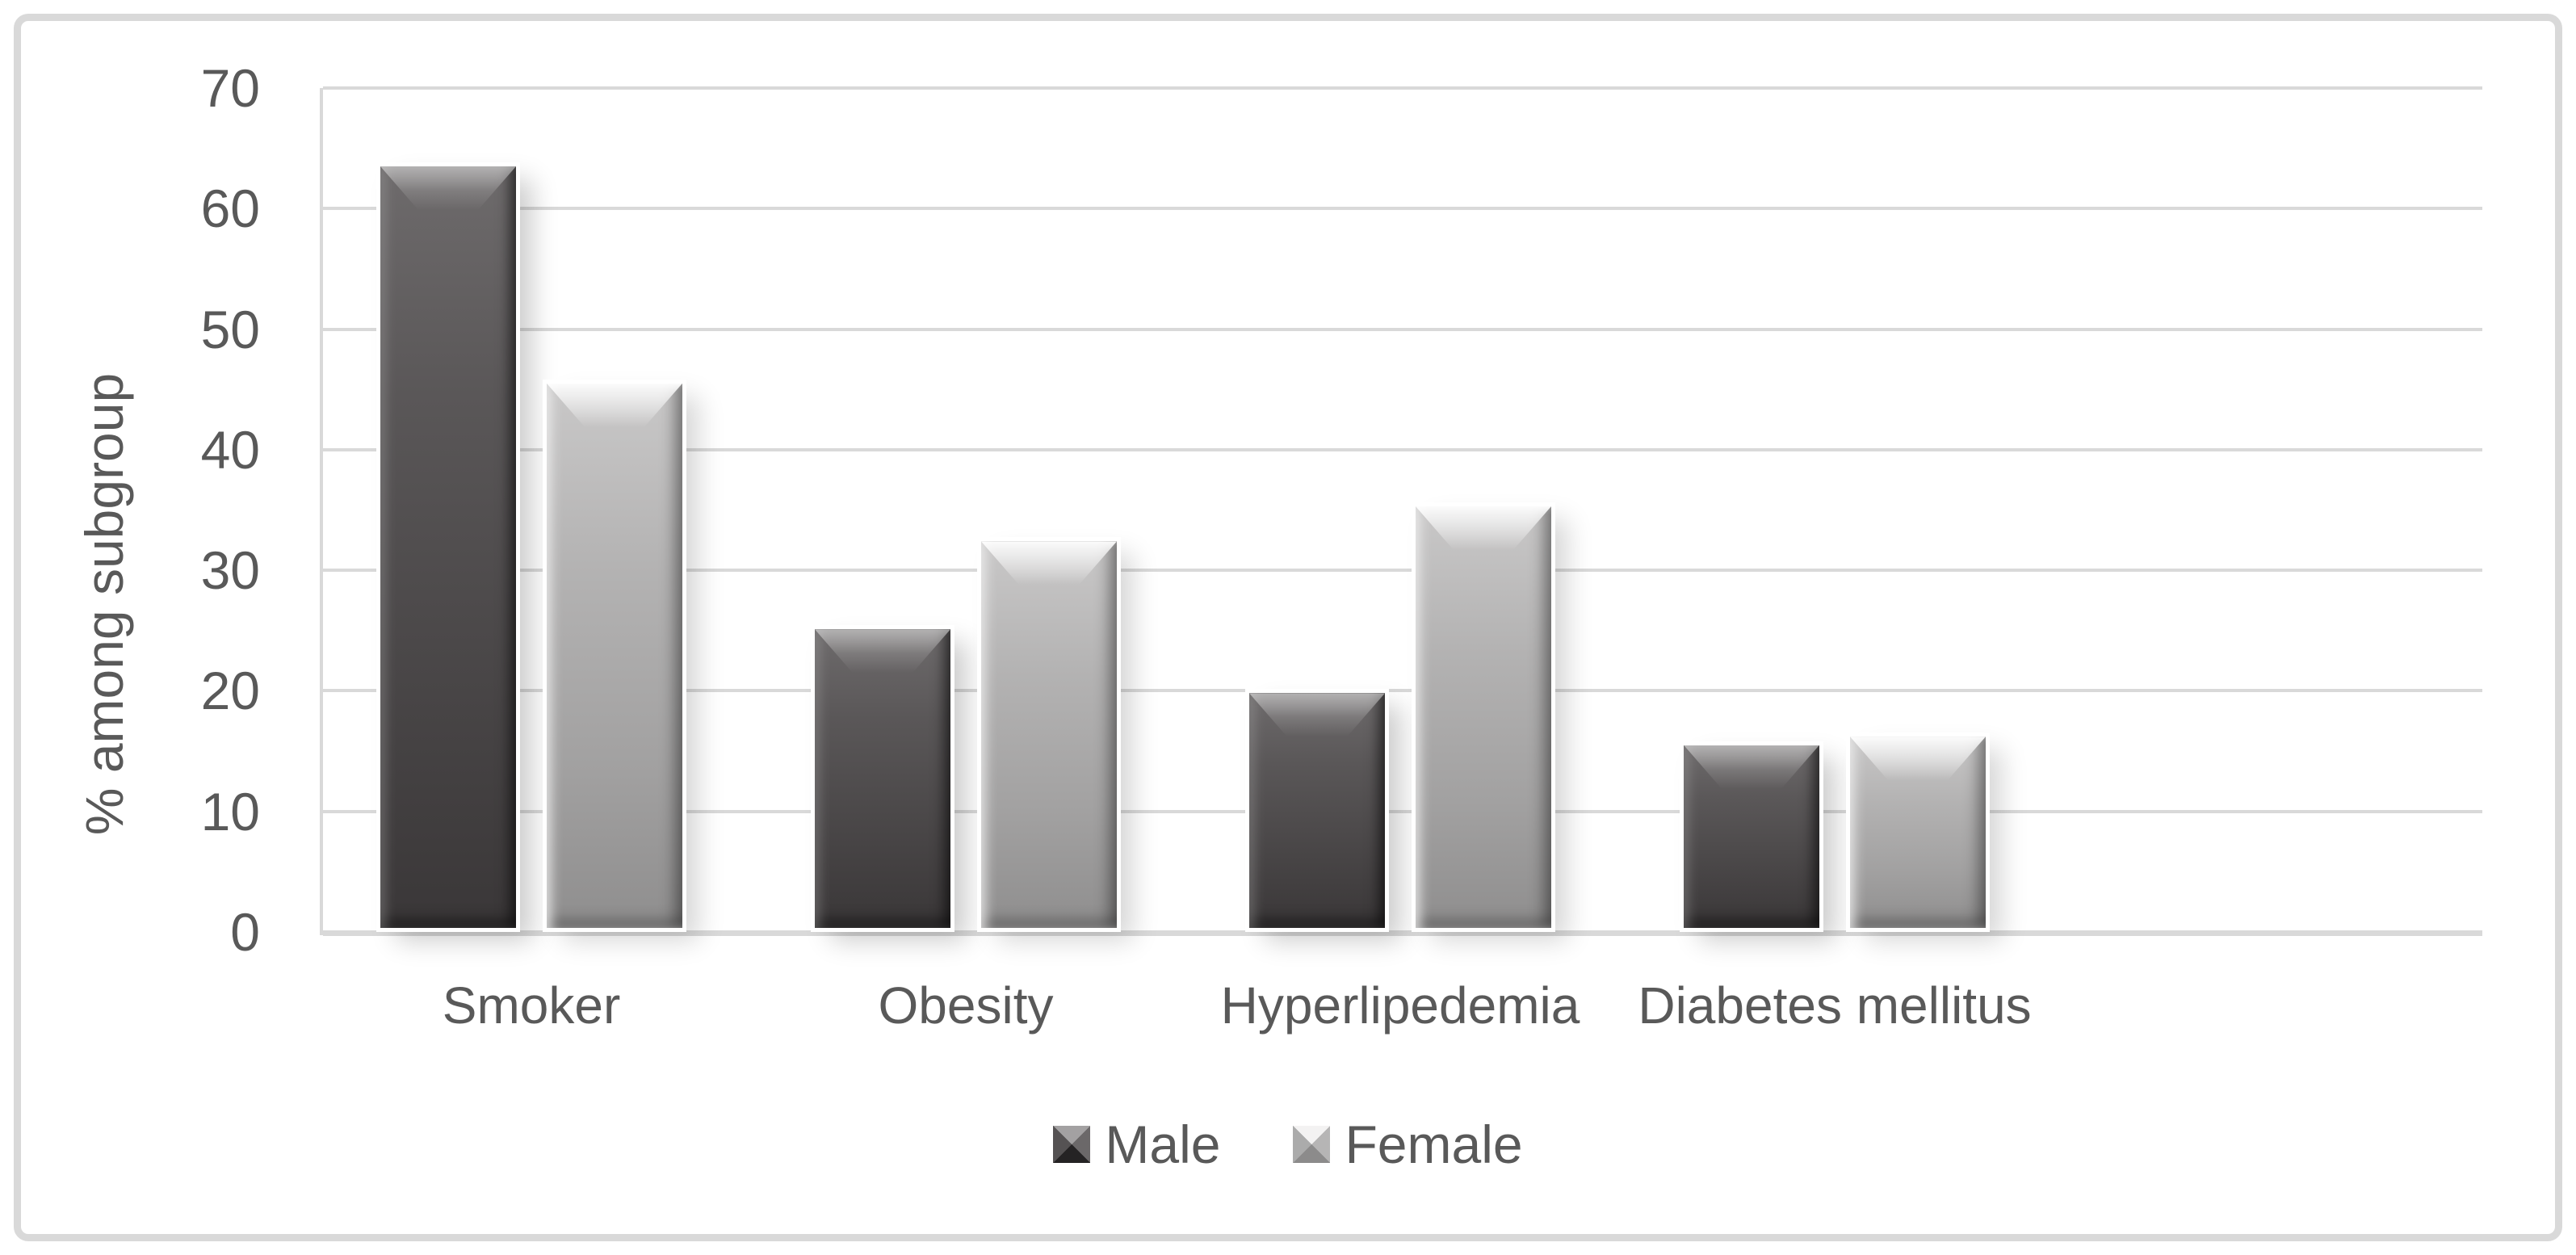 This screenshot has height=1255, width=2576. Describe the element at coordinates (883, 779) in the screenshot. I see `bar-male-obesity` at that location.